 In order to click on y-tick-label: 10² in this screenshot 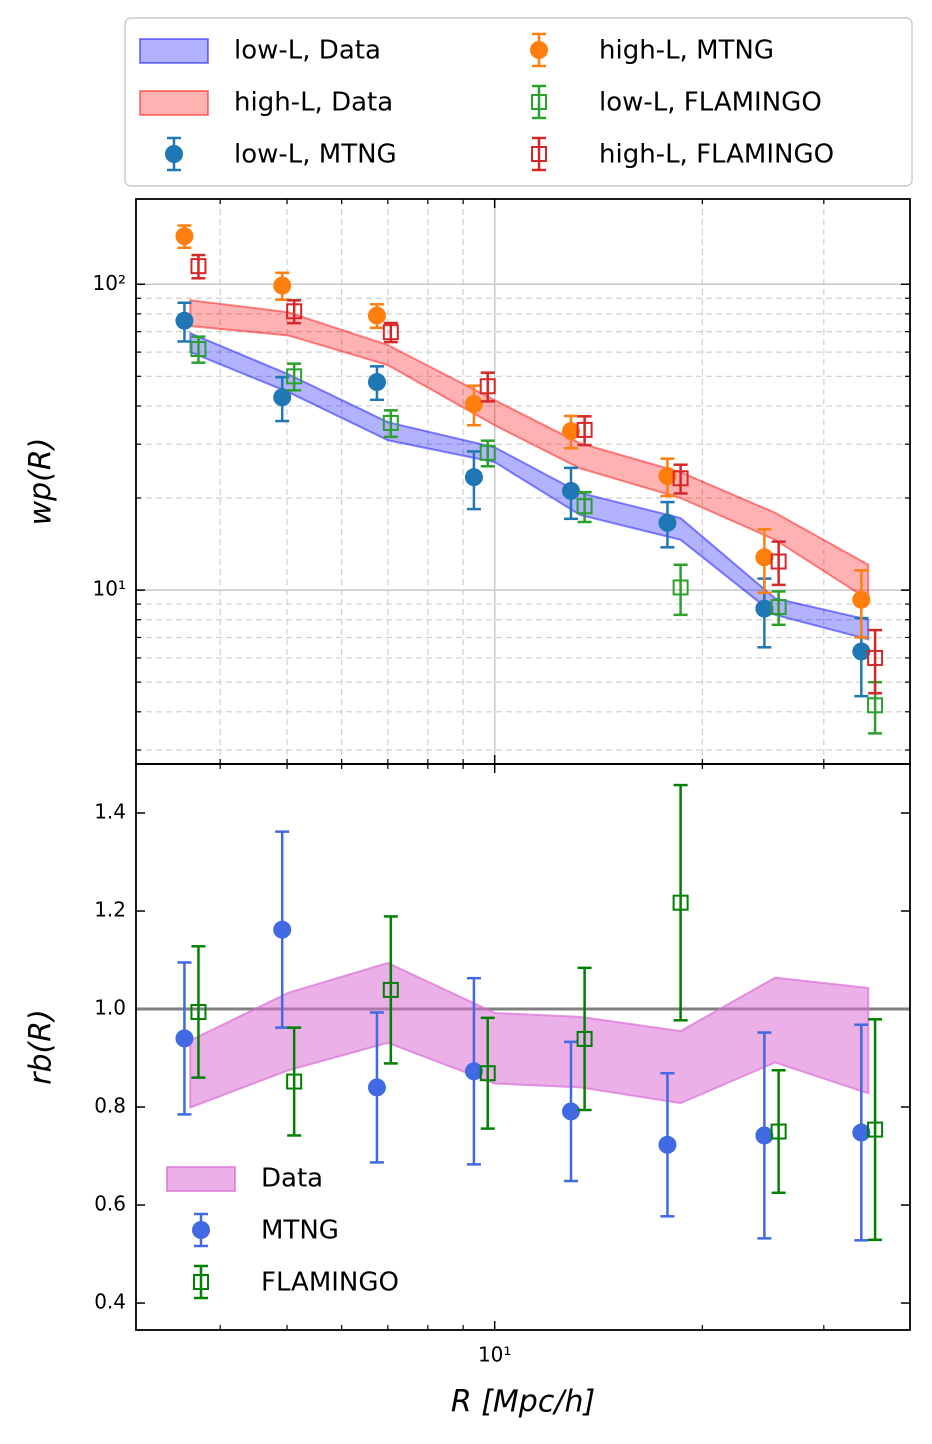, I will do `click(109, 283)`.